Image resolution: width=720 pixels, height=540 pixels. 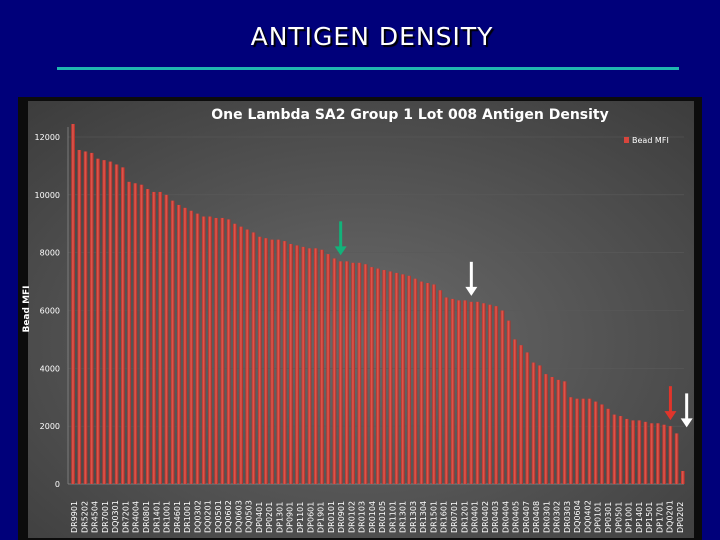 What do you see at coordinates (279, 517) in the screenshot?
I see `x-tick-label: DP1301` at bounding box center [279, 517].